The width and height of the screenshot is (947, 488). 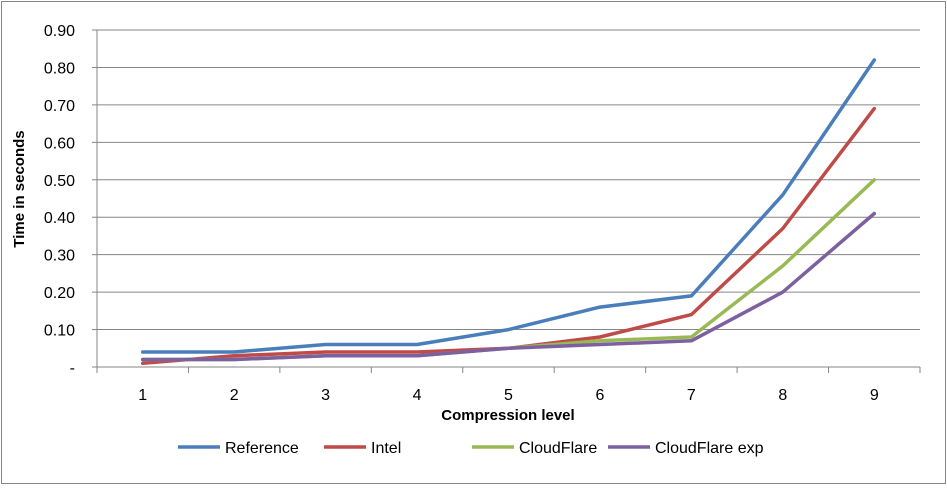 I want to click on x-tick-label: 5, so click(x=508, y=395).